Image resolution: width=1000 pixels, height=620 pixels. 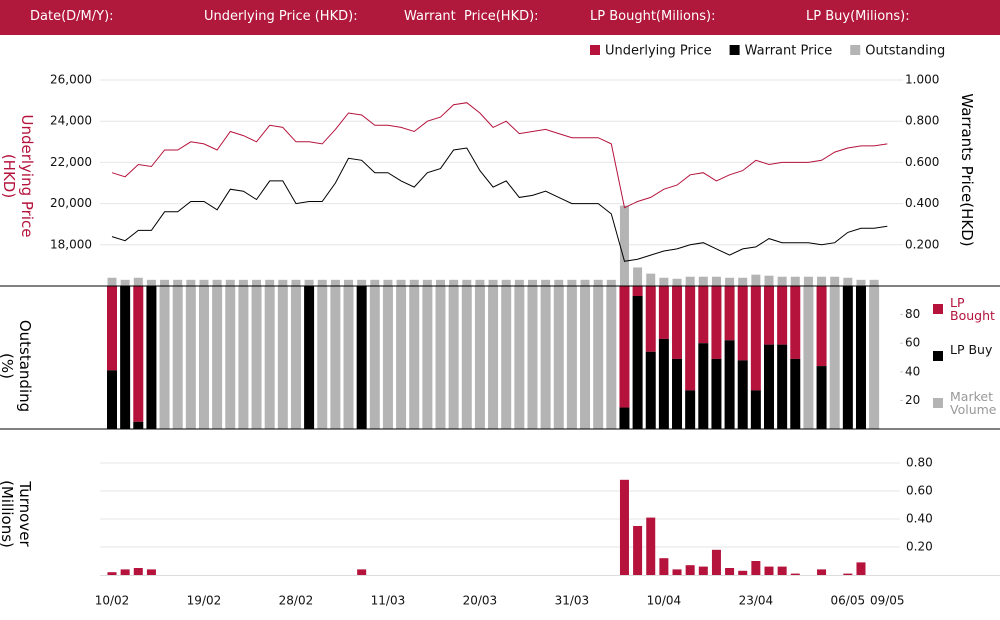 I want to click on y-tick-label: 26,000, so click(x=71, y=80).